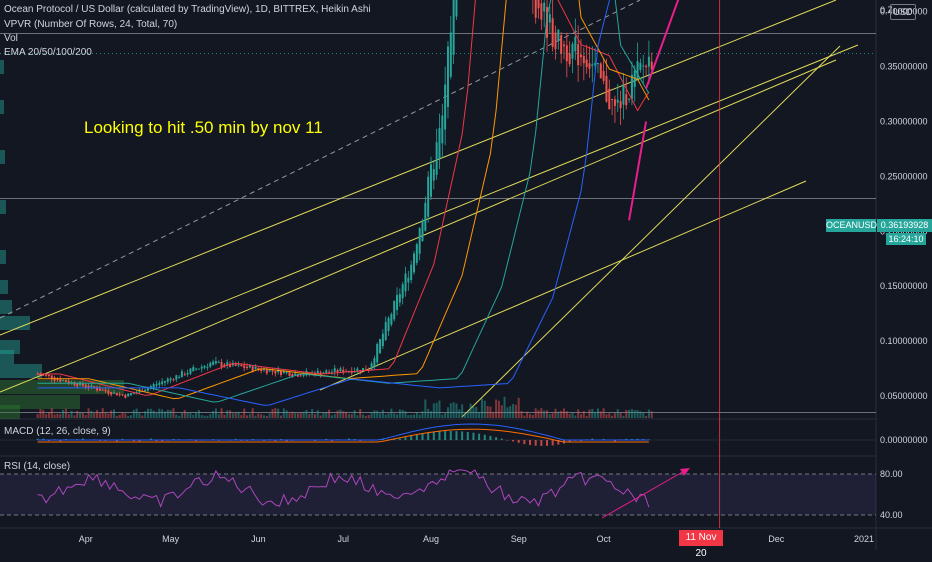 This screenshot has width=932, height=562. Describe the element at coordinates (701, 544) in the screenshot. I see `date-highlight-badge: 11 Nov 20` at that location.